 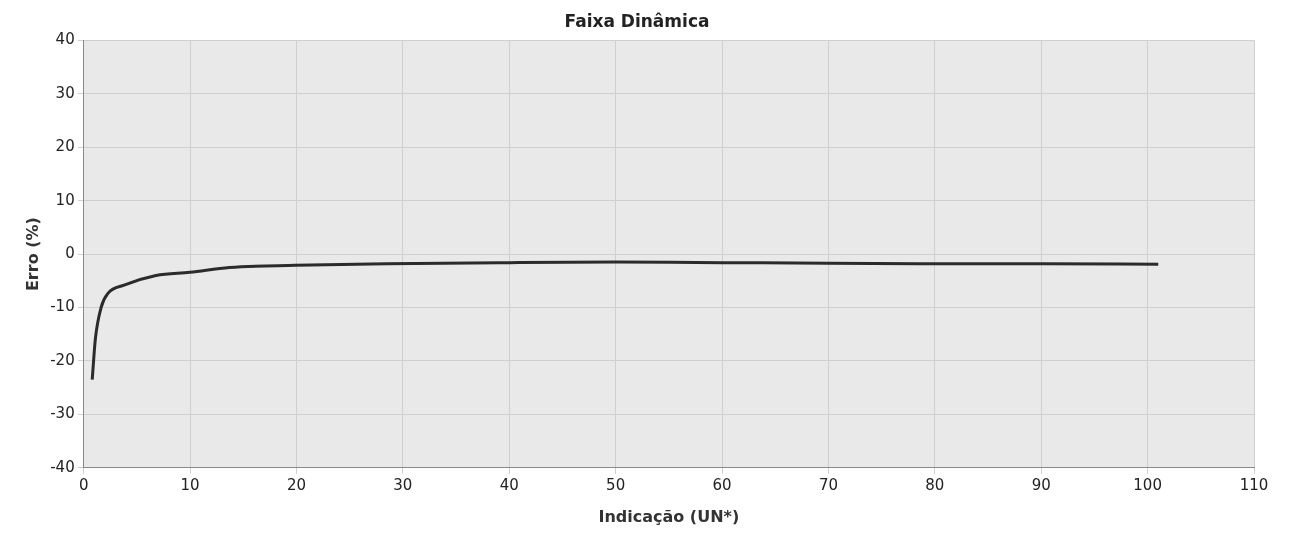 What do you see at coordinates (403, 484) in the screenshot?
I see `x-tick-label: 30` at bounding box center [403, 484].